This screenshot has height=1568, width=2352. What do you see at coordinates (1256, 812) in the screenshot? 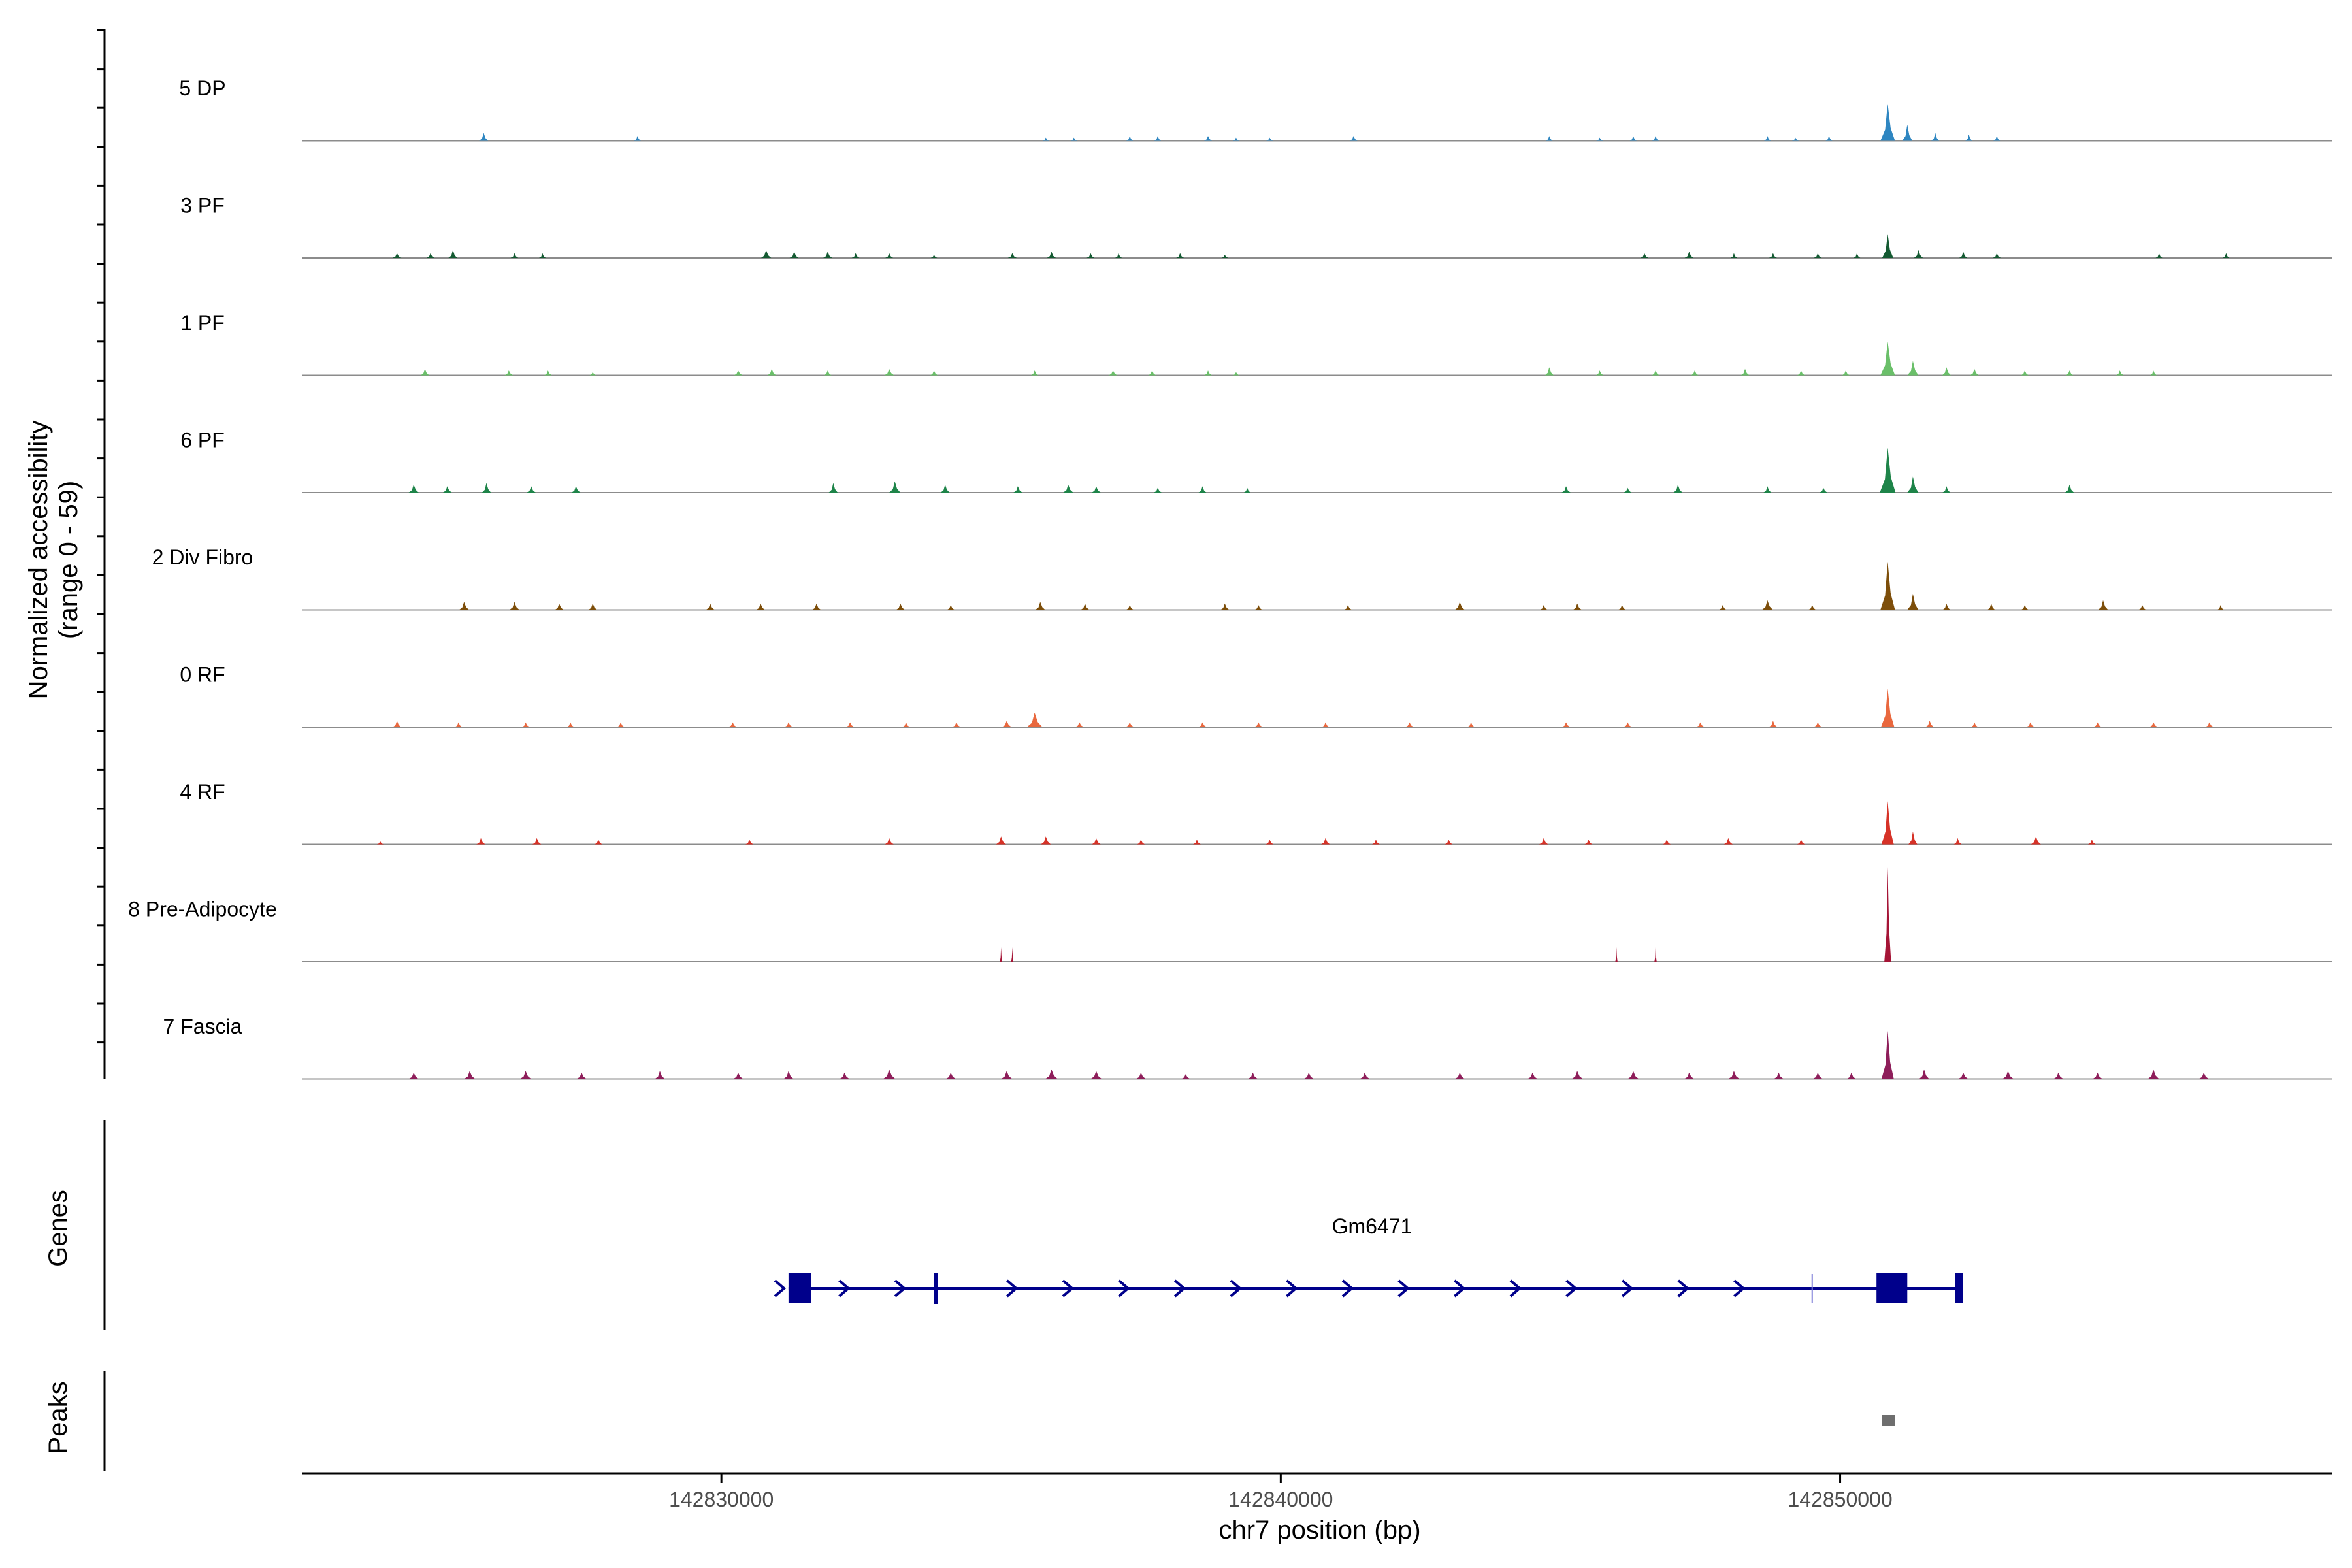
I see `track-4-rf: 4 RF` at bounding box center [1256, 812].